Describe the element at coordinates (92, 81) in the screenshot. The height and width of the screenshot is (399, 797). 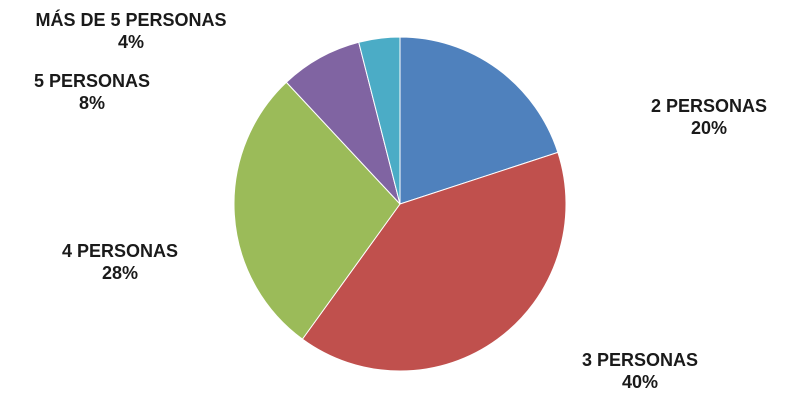
I see `slice-label-name: 5 PERSONAS` at that location.